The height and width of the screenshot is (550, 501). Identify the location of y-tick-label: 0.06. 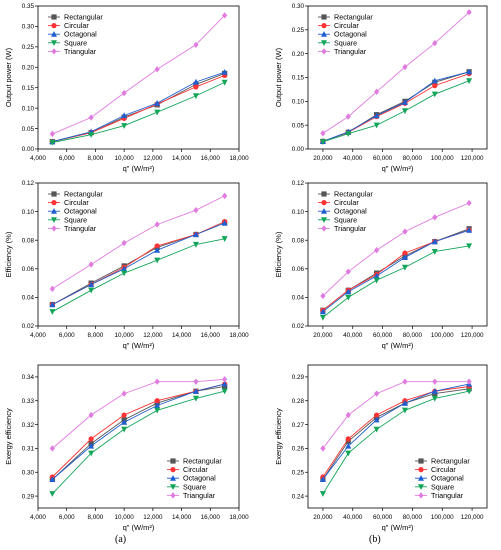
(298, 269).